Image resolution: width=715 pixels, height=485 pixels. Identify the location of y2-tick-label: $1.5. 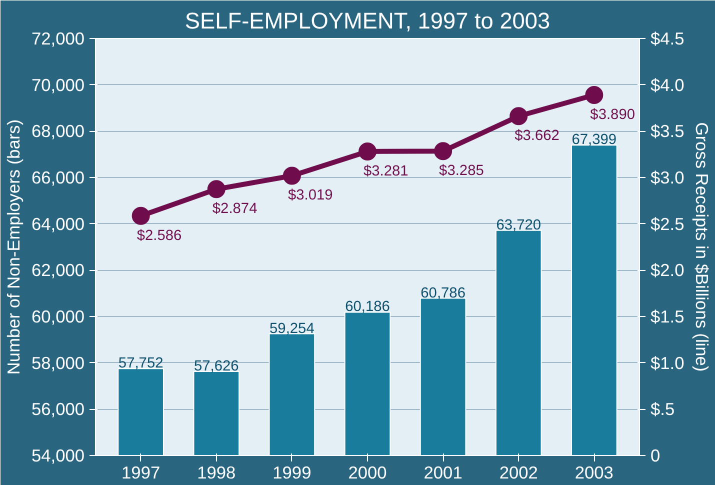
(667, 316).